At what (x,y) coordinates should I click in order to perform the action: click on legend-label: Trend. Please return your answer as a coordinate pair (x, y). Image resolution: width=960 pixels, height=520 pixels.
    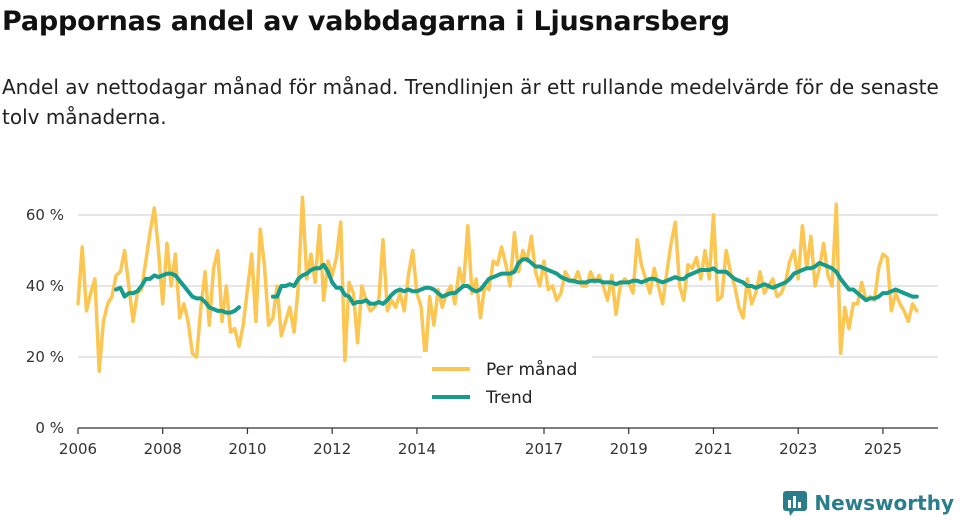
    Looking at the image, I should click on (509, 398).